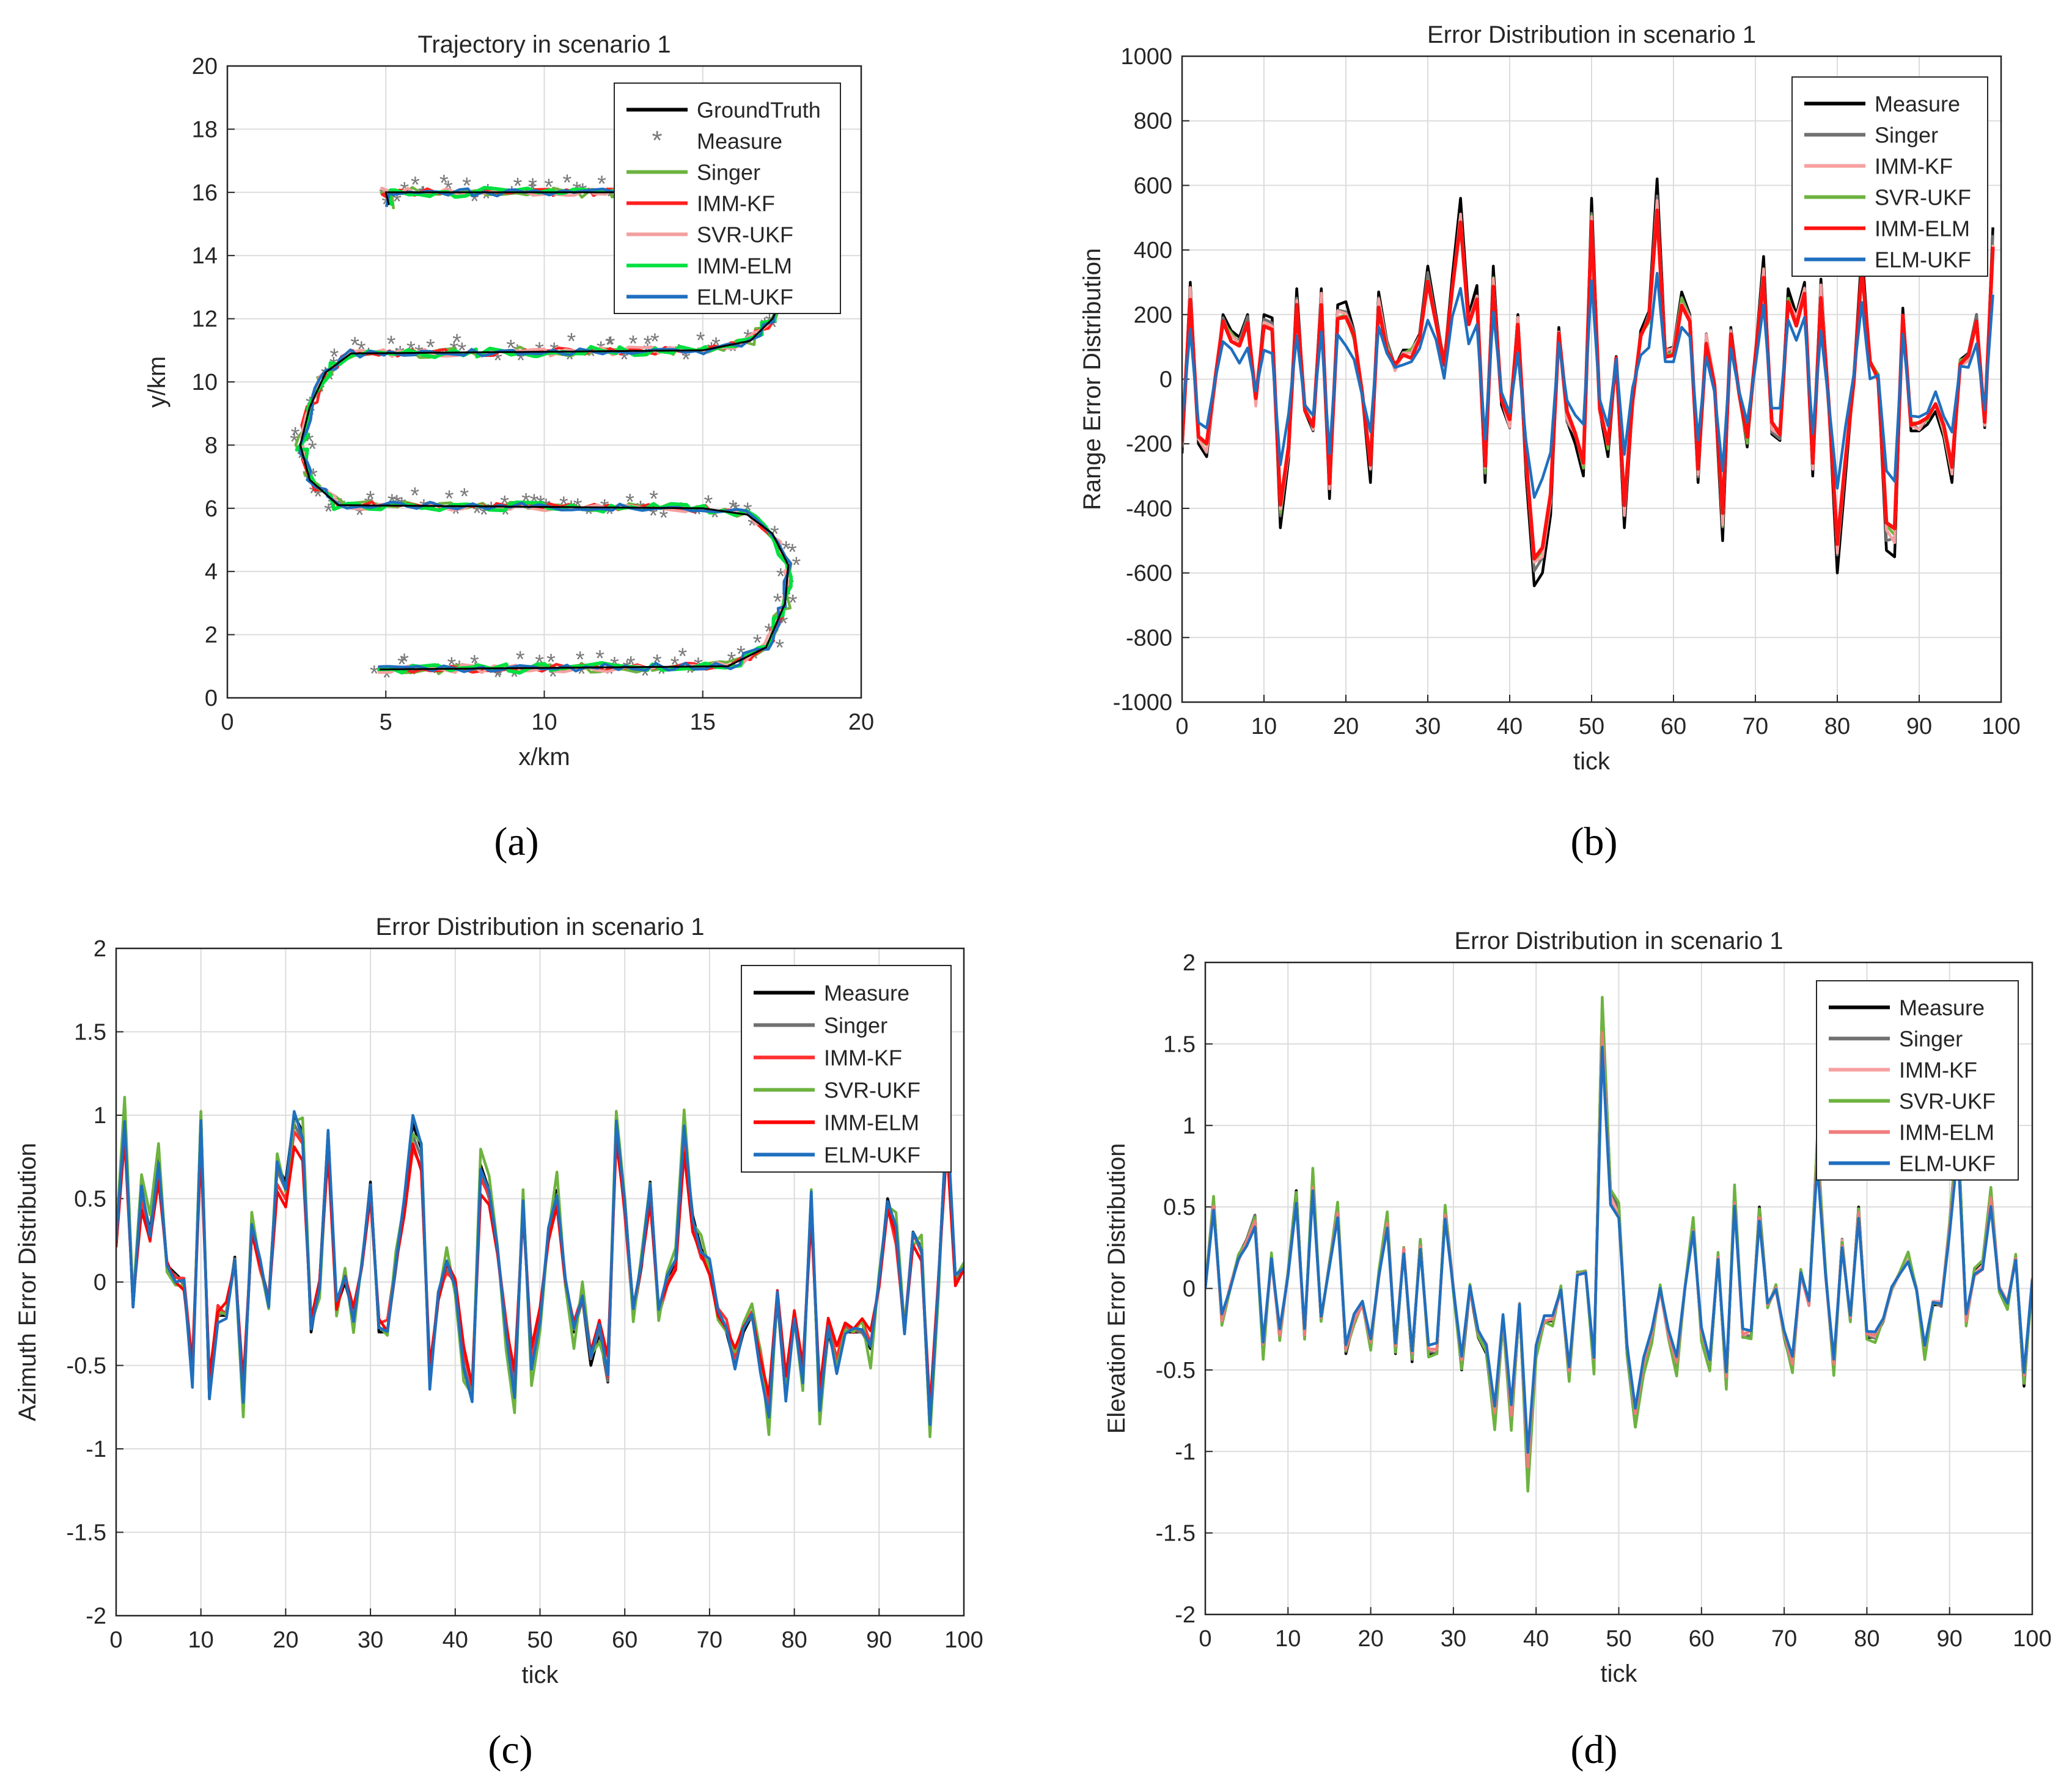 This screenshot has width=2072, height=1788. I want to click on caption-c: (c), so click(510, 1750).